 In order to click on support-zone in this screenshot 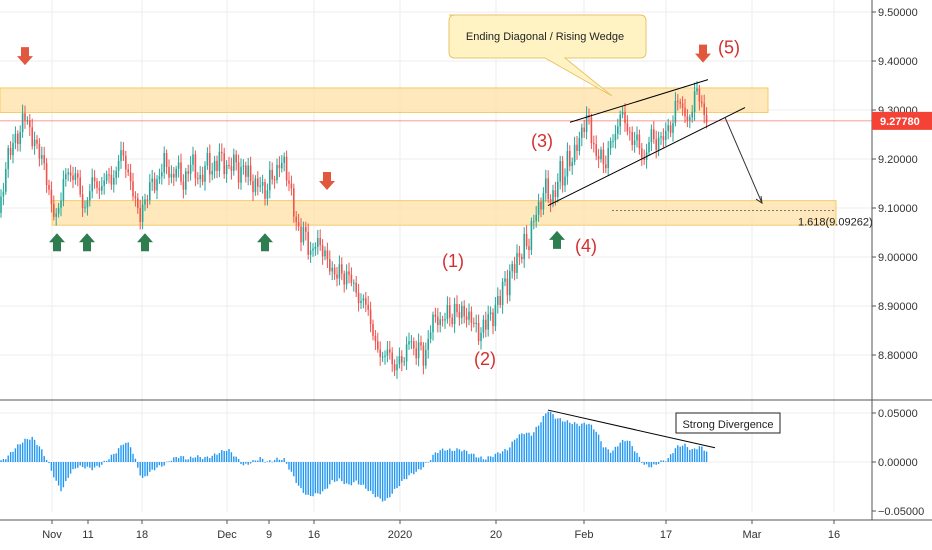, I will do `click(444, 213)`.